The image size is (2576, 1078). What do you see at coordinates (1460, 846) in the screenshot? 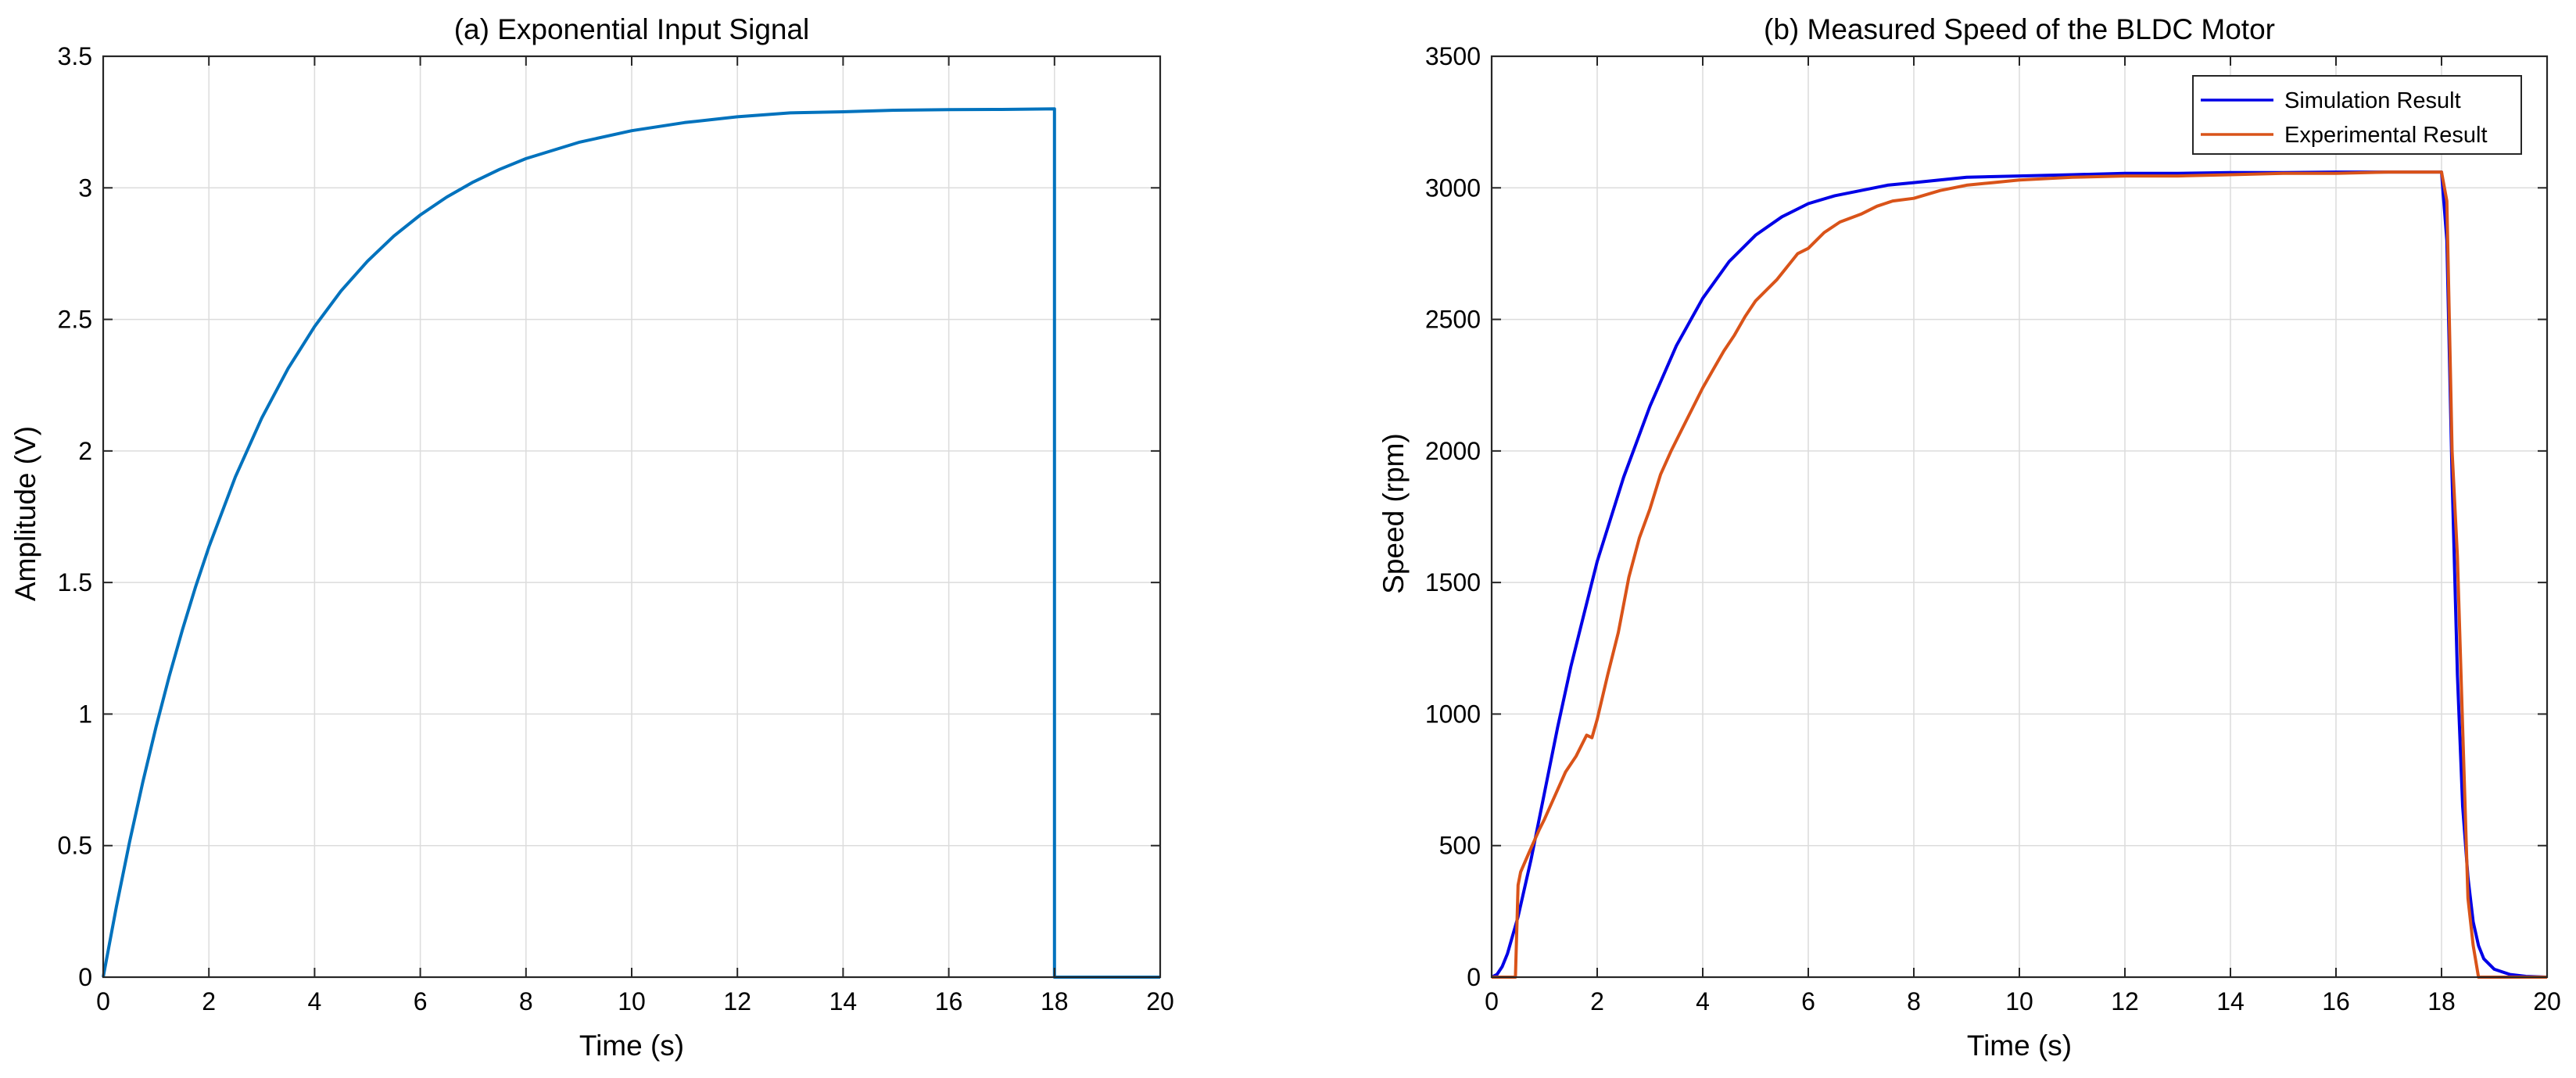
I see `y-tick-label: 500` at bounding box center [1460, 846].